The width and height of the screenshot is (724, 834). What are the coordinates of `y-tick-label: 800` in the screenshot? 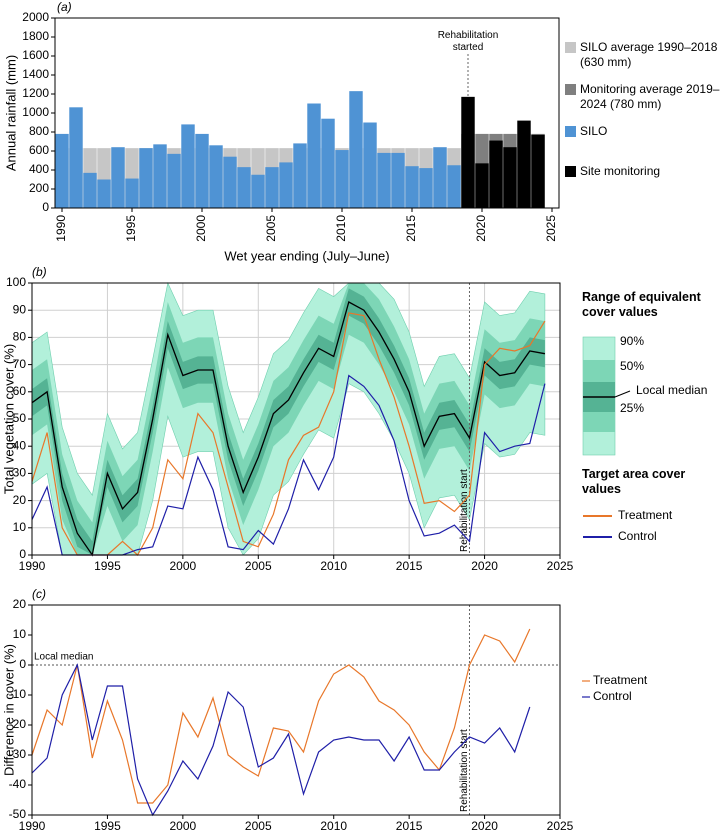 It's located at (39, 131).